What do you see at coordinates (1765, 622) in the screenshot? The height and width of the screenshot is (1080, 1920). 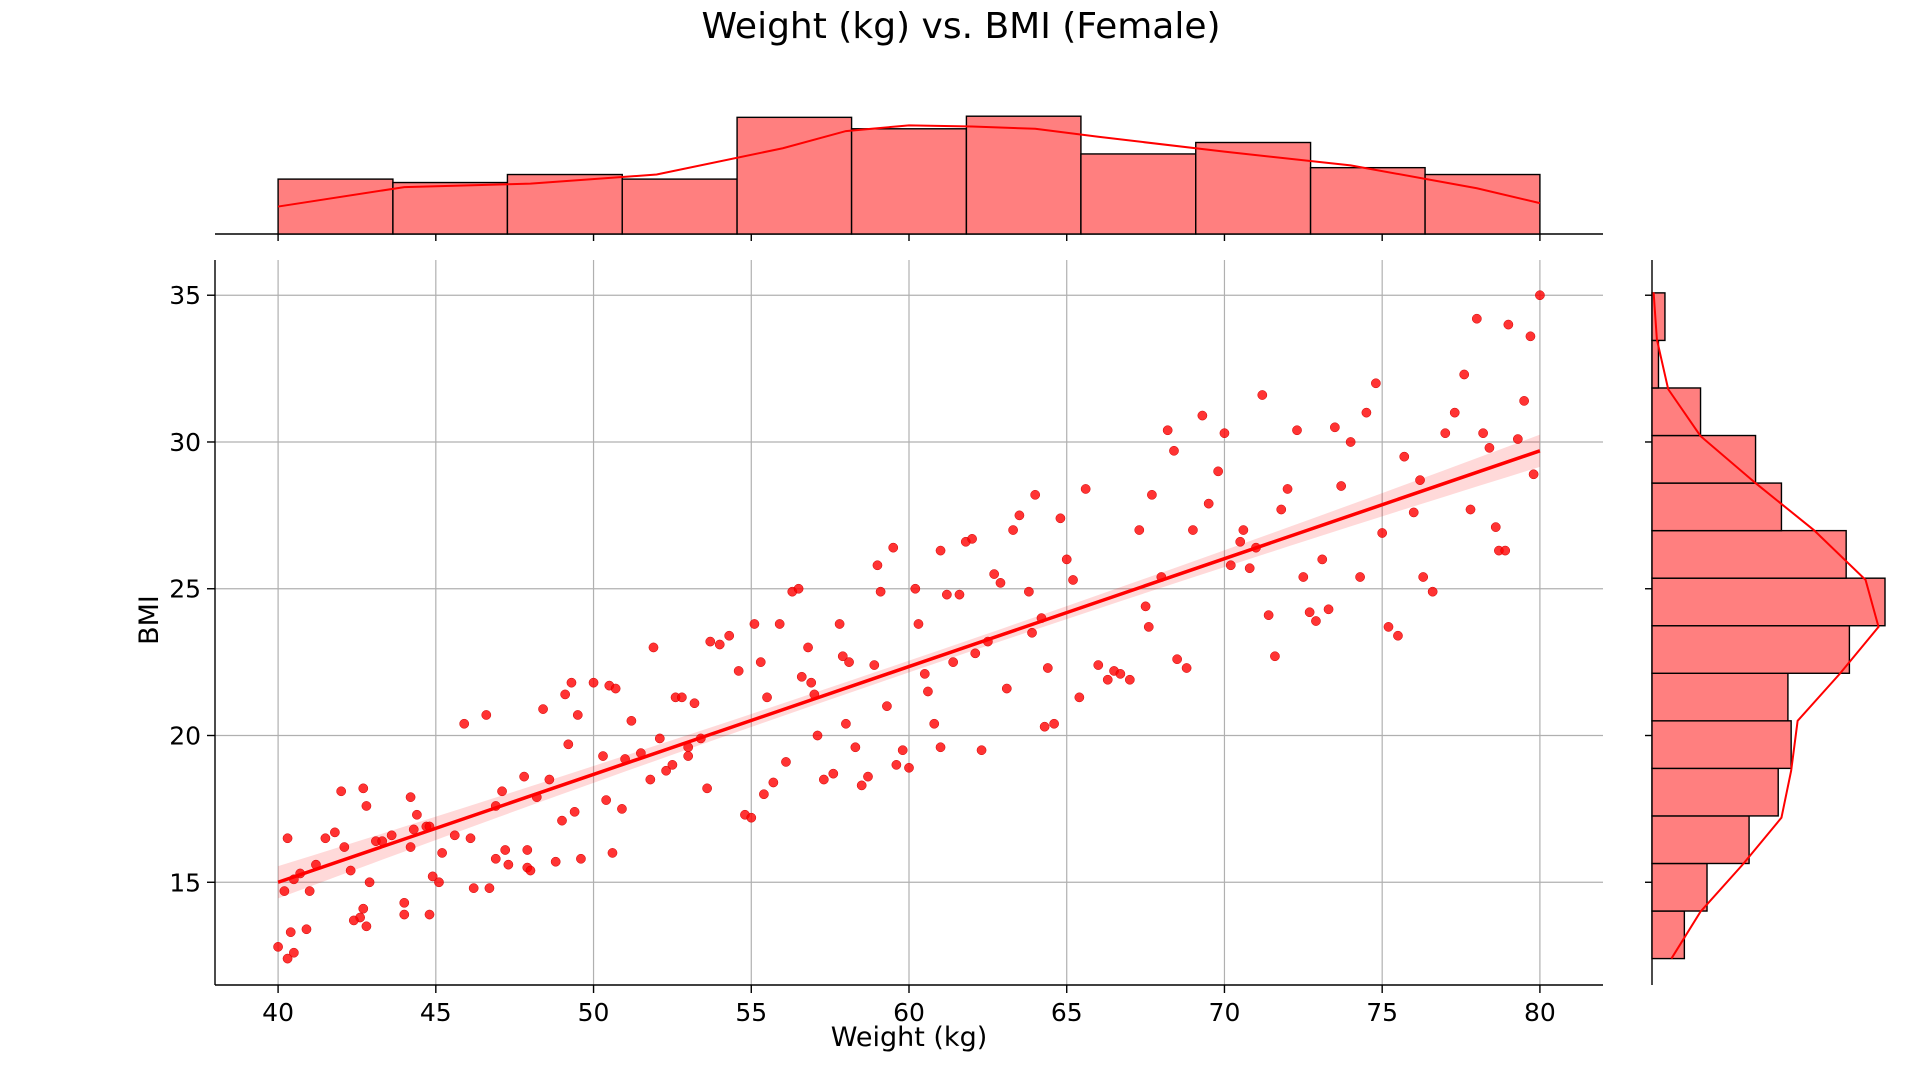 I see `marginal-y-histogram` at bounding box center [1765, 622].